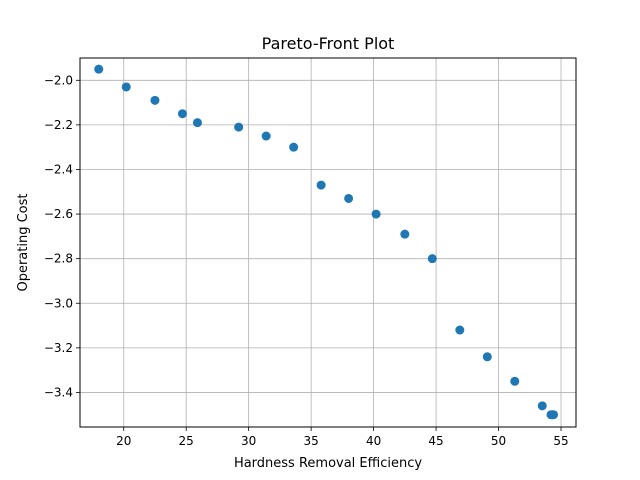 The height and width of the screenshot is (480, 640). Describe the element at coordinates (58, 259) in the screenshot. I see `y-tick-label: −2.8` at that location.